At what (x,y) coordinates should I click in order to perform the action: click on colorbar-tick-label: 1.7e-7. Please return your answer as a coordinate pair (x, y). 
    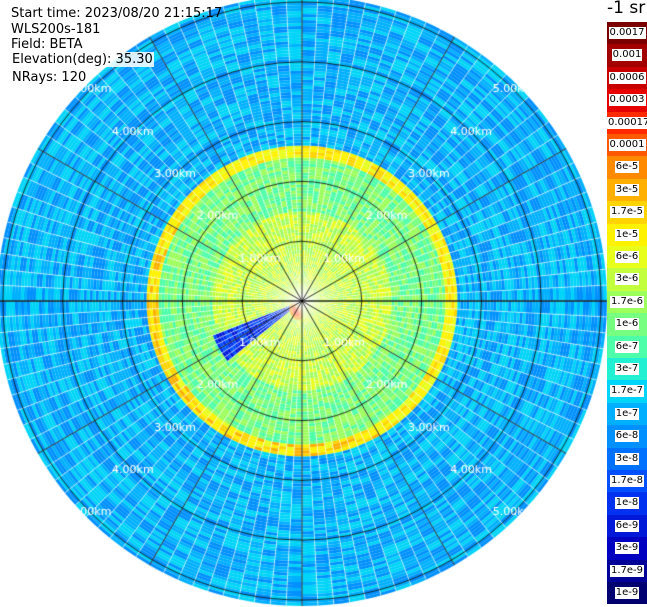
    Looking at the image, I should click on (627, 391).